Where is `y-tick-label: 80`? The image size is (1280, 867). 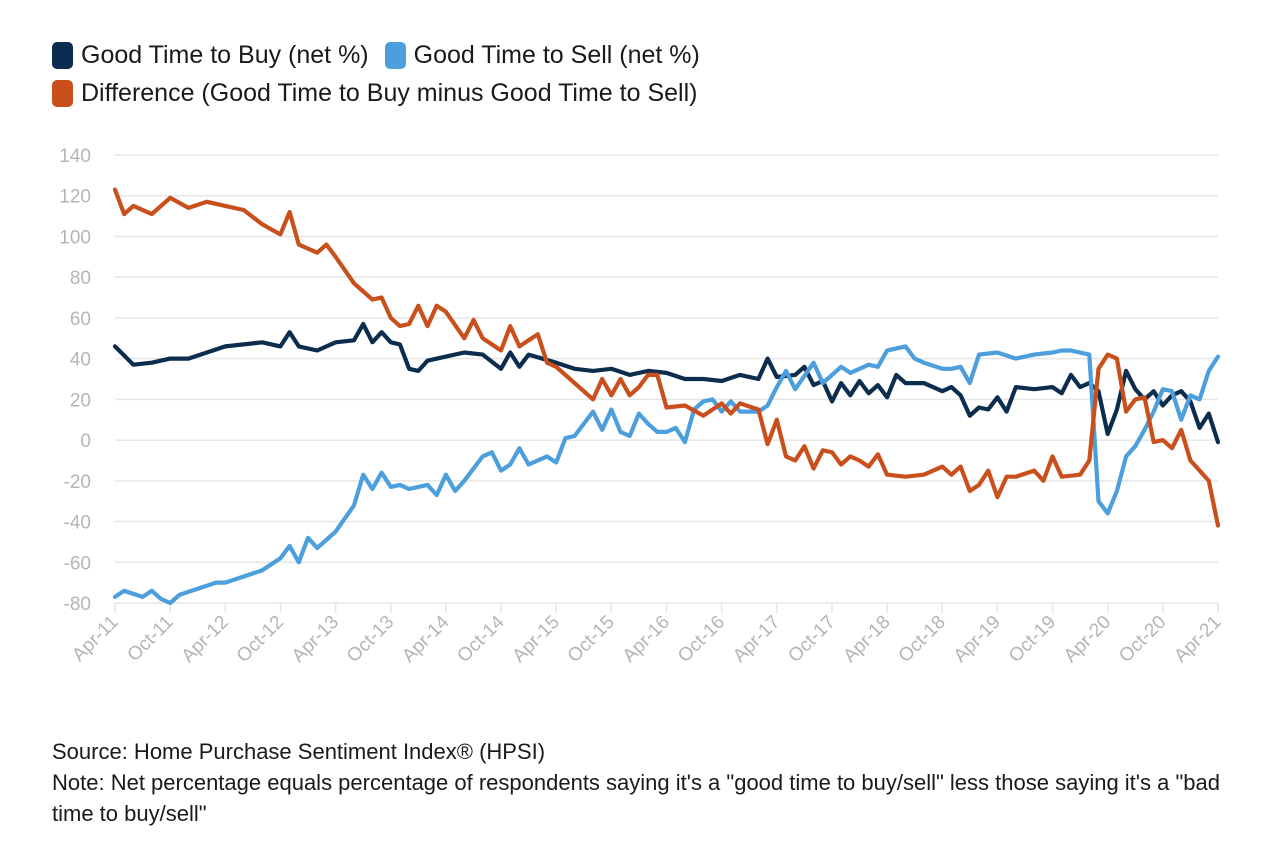 y-tick-label: 80 is located at coordinates (80, 278).